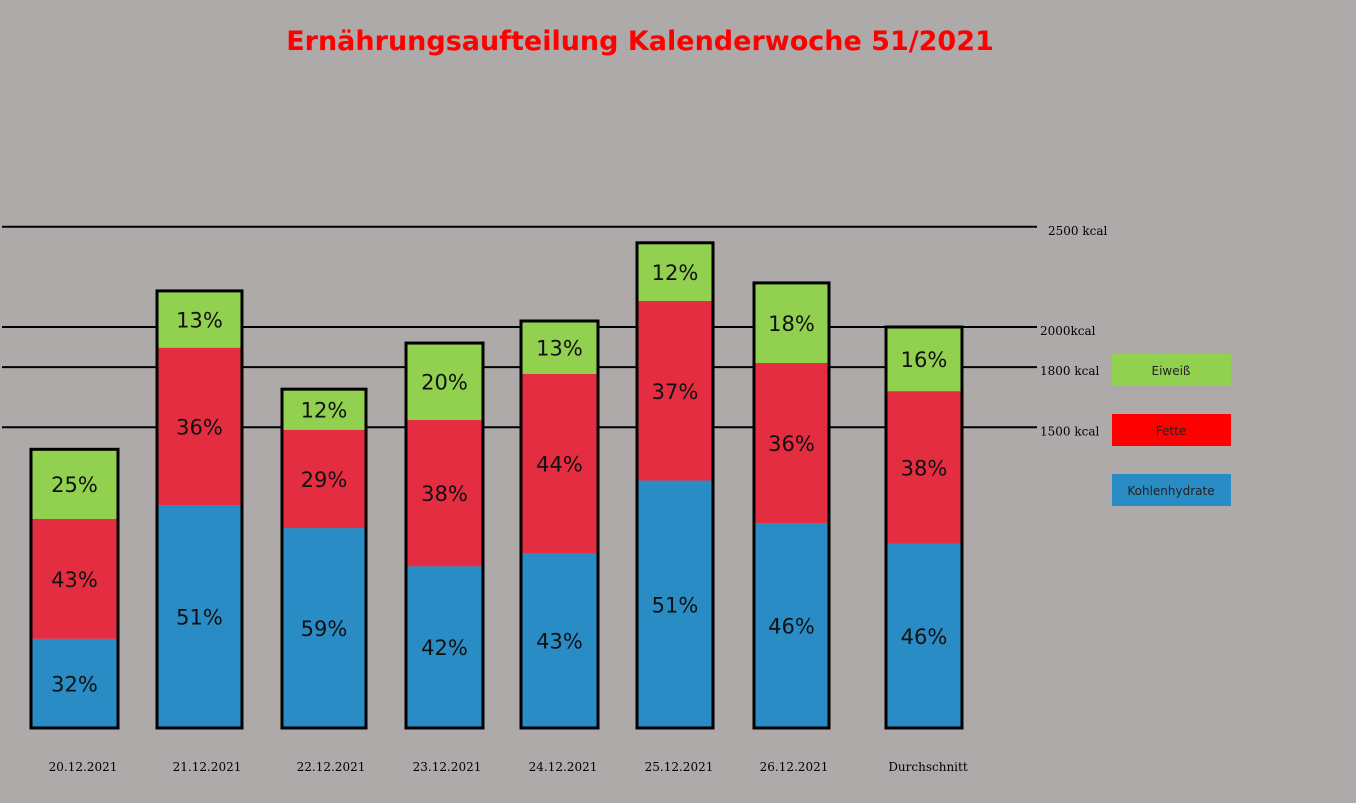  I want to click on data-label-kohlenhydrate-3: 59%, so click(324, 629).